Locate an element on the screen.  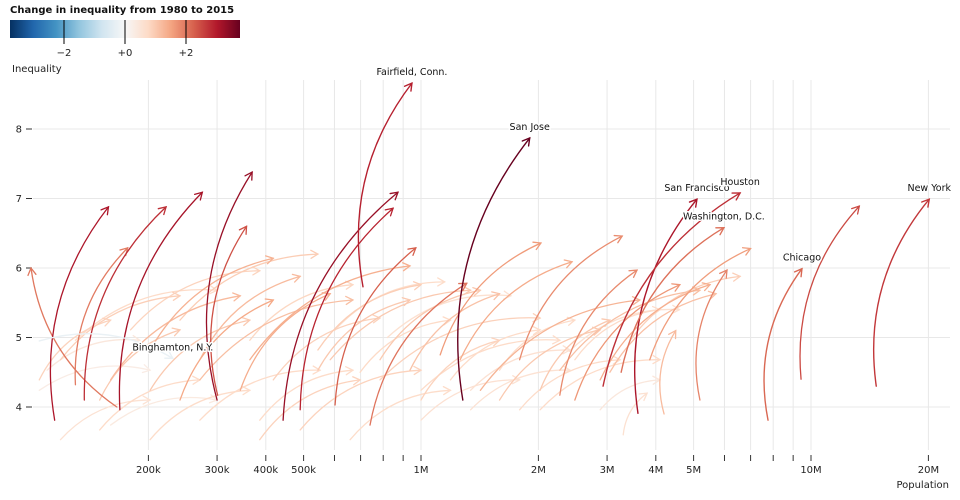
x-tick-label: 4M is located at coordinates (655, 470).